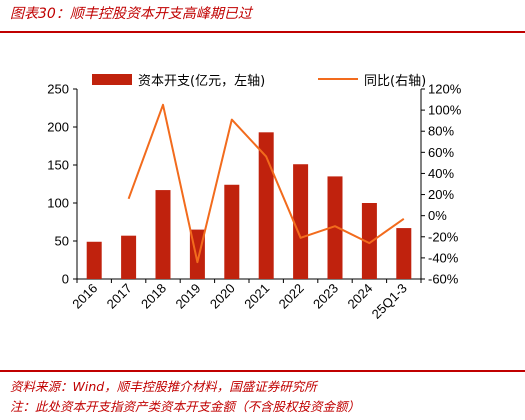  What do you see at coordinates (262, 371) in the screenshot?
I see `footer-divider` at bounding box center [262, 371].